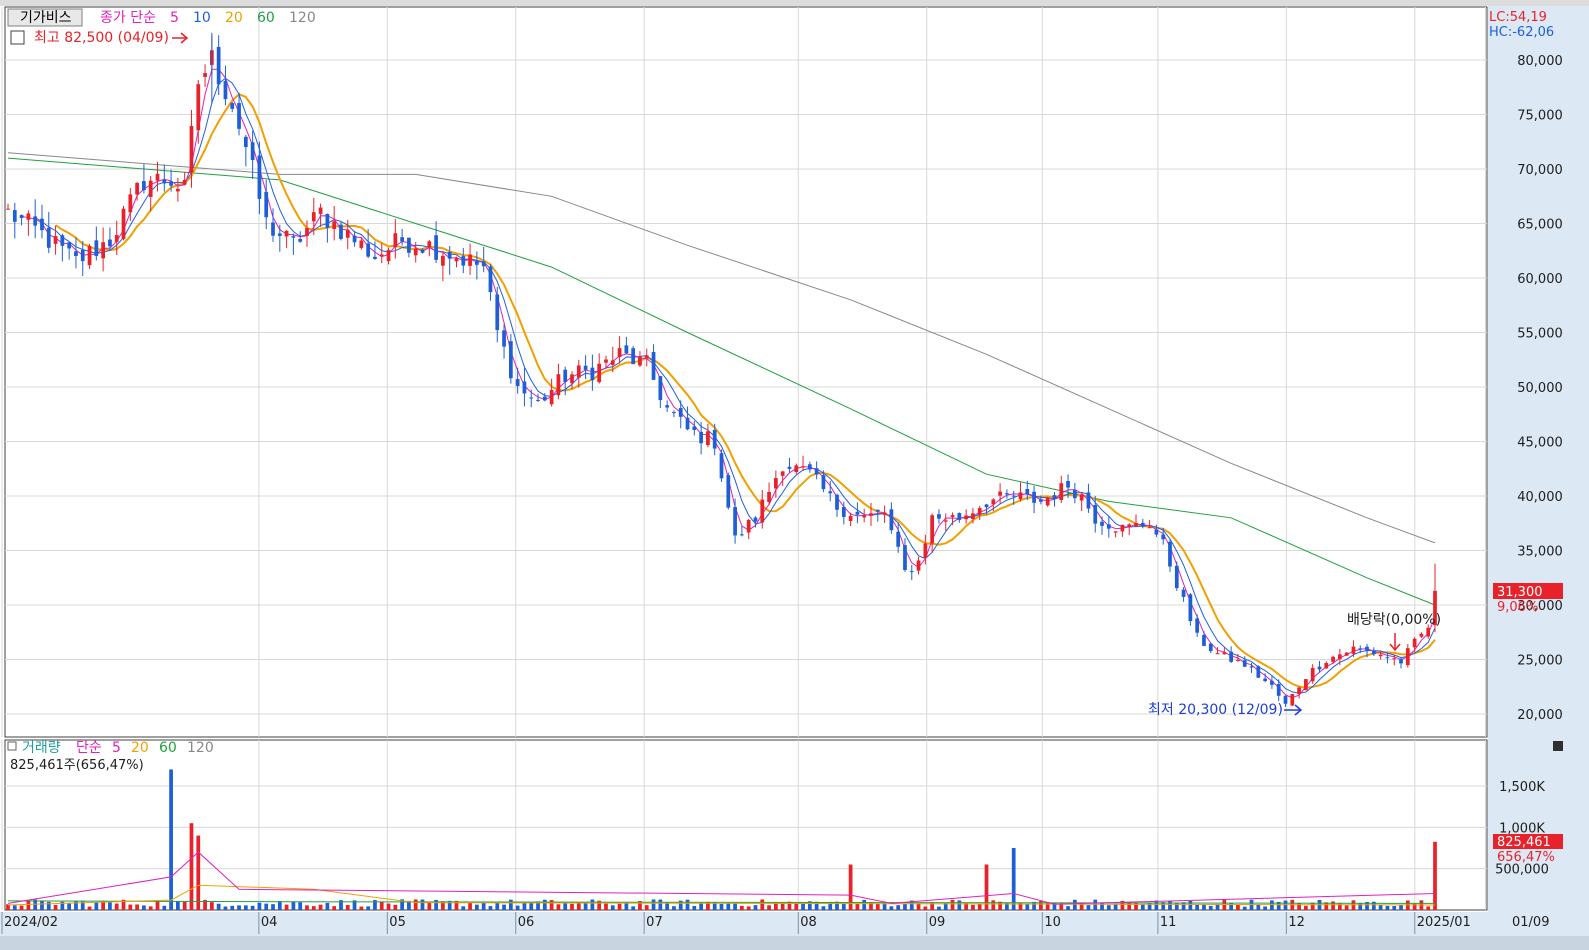 This screenshot has height=950, width=1589. What do you see at coordinates (140, 748) in the screenshot?
I see `volume-ma-period: 20` at bounding box center [140, 748].